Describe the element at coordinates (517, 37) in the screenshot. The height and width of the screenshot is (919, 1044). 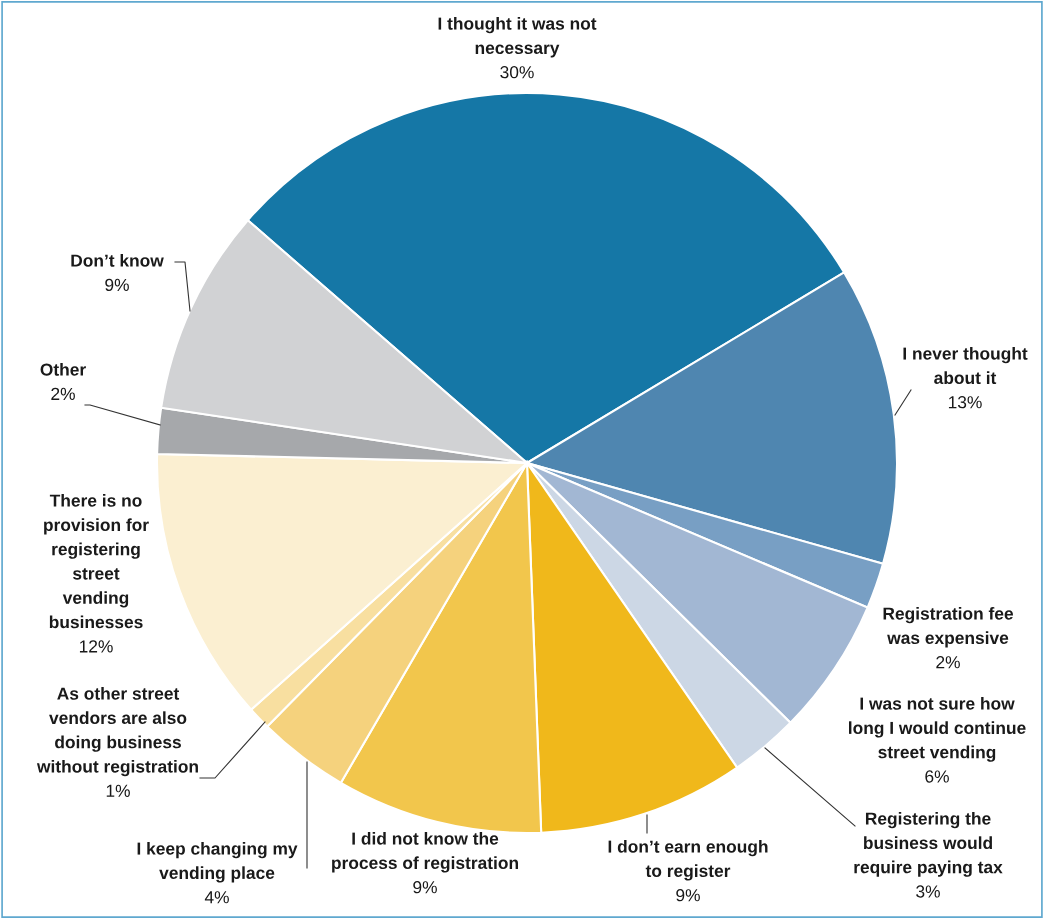
I see `slice-label: I thought it was not necessary` at that location.